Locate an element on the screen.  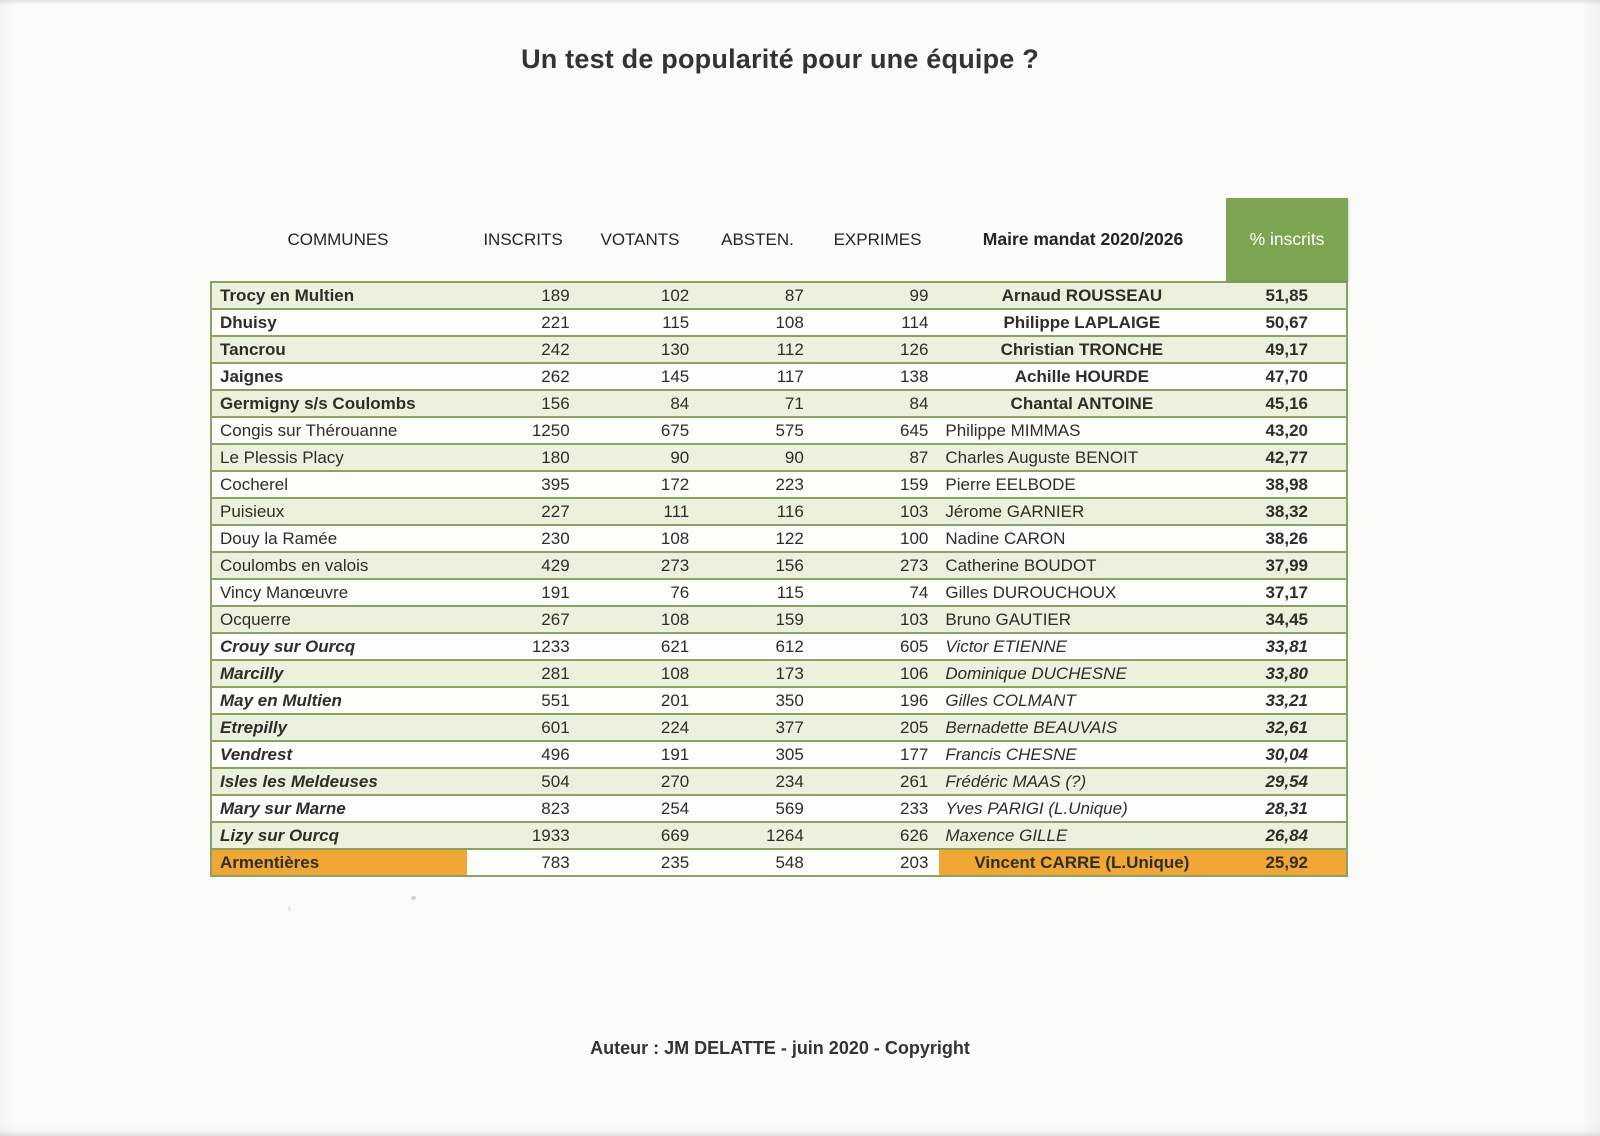
cell-maire: Vincent CARRE (L.Unique) is located at coordinates (1082, 862).